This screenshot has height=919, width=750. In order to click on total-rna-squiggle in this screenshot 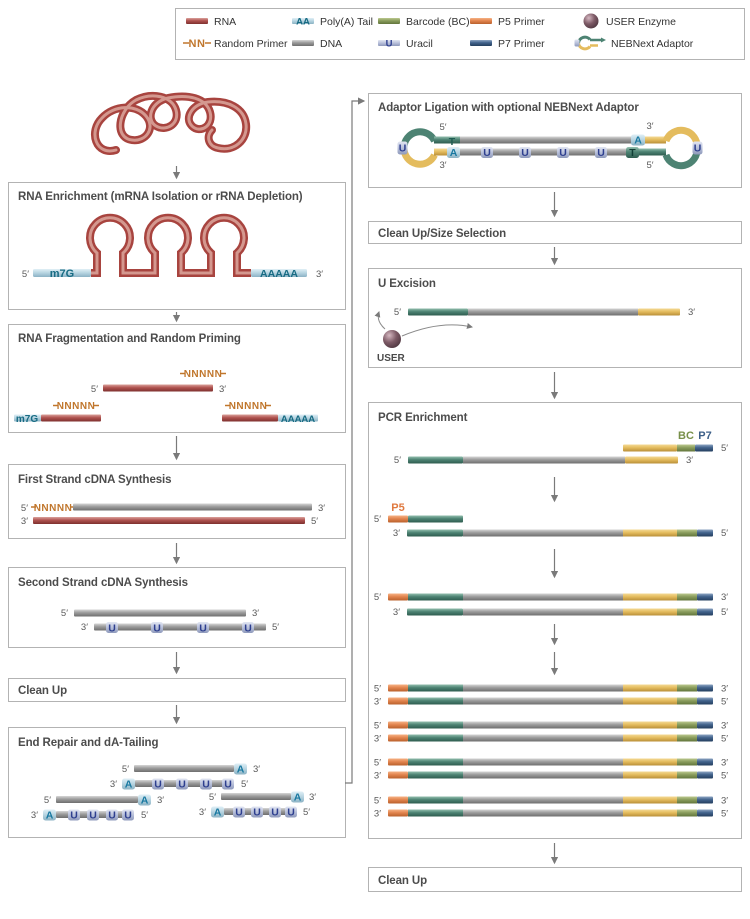, I will do `click(170, 123)`.